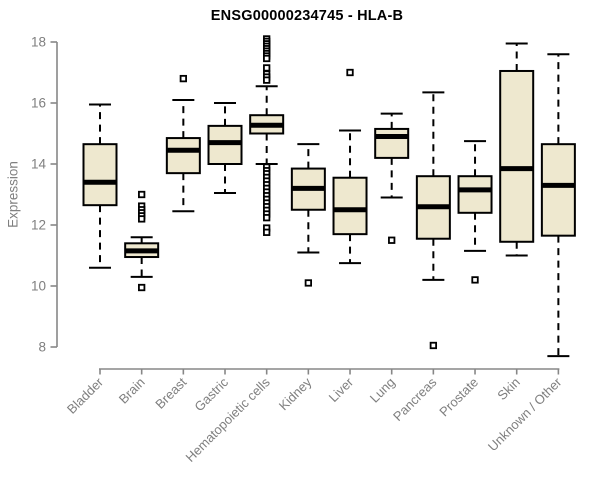 The width and height of the screenshot is (600, 500). I want to click on box-group-gastric, so click(225, 148).